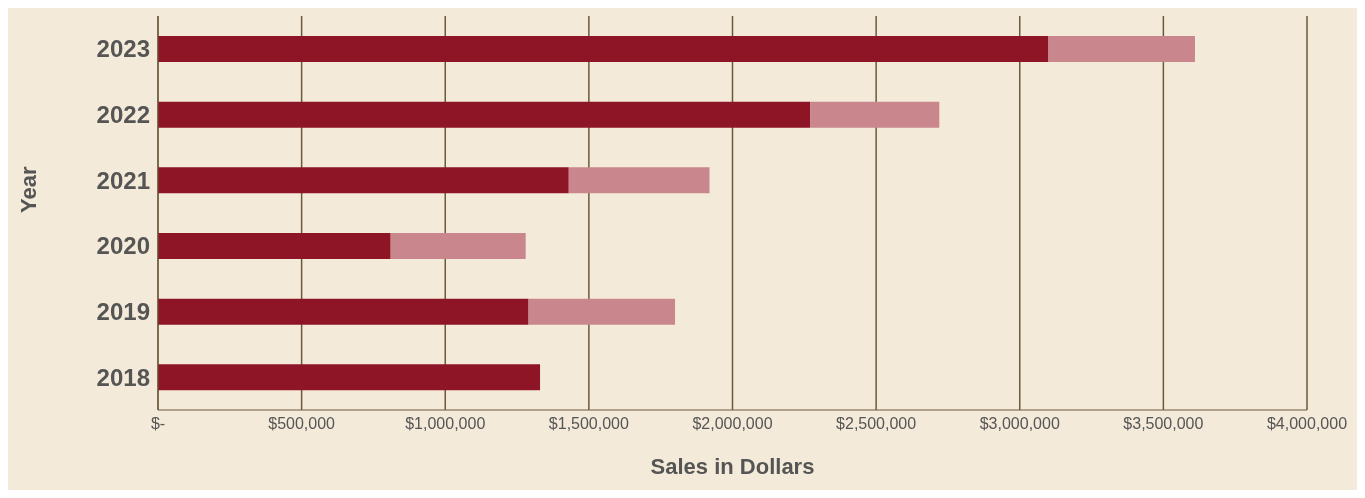 This screenshot has width=1365, height=498. I want to click on y-tick-label: 2020, so click(123, 246).